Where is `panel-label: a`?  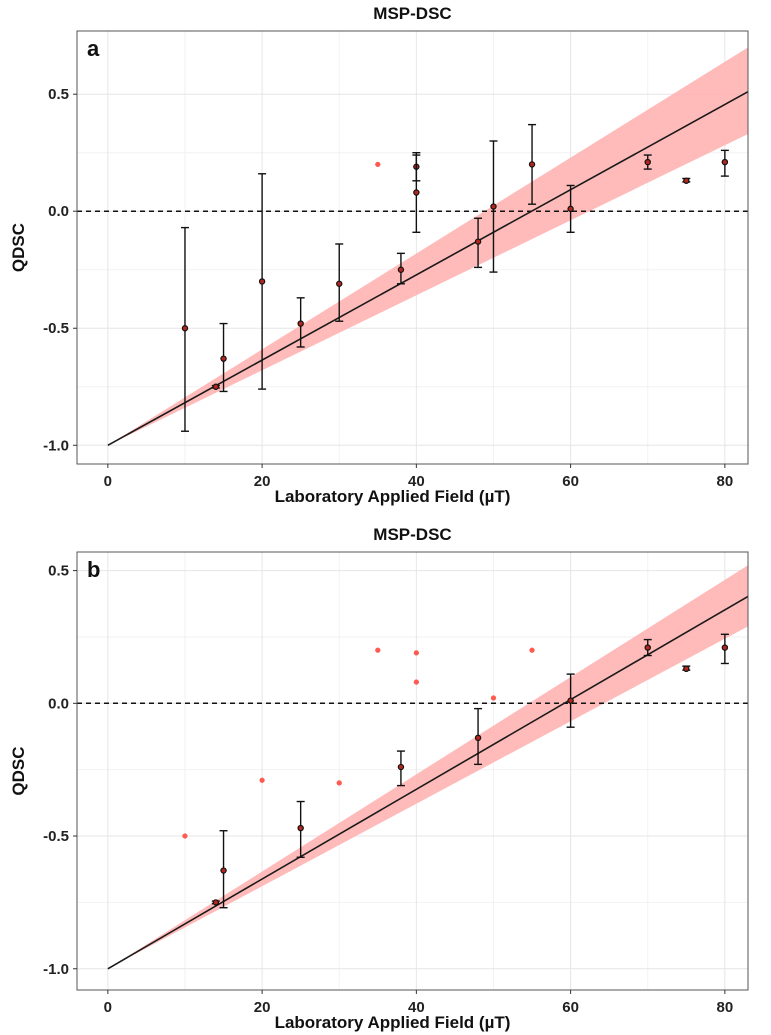 panel-label: a is located at coordinates (93, 48).